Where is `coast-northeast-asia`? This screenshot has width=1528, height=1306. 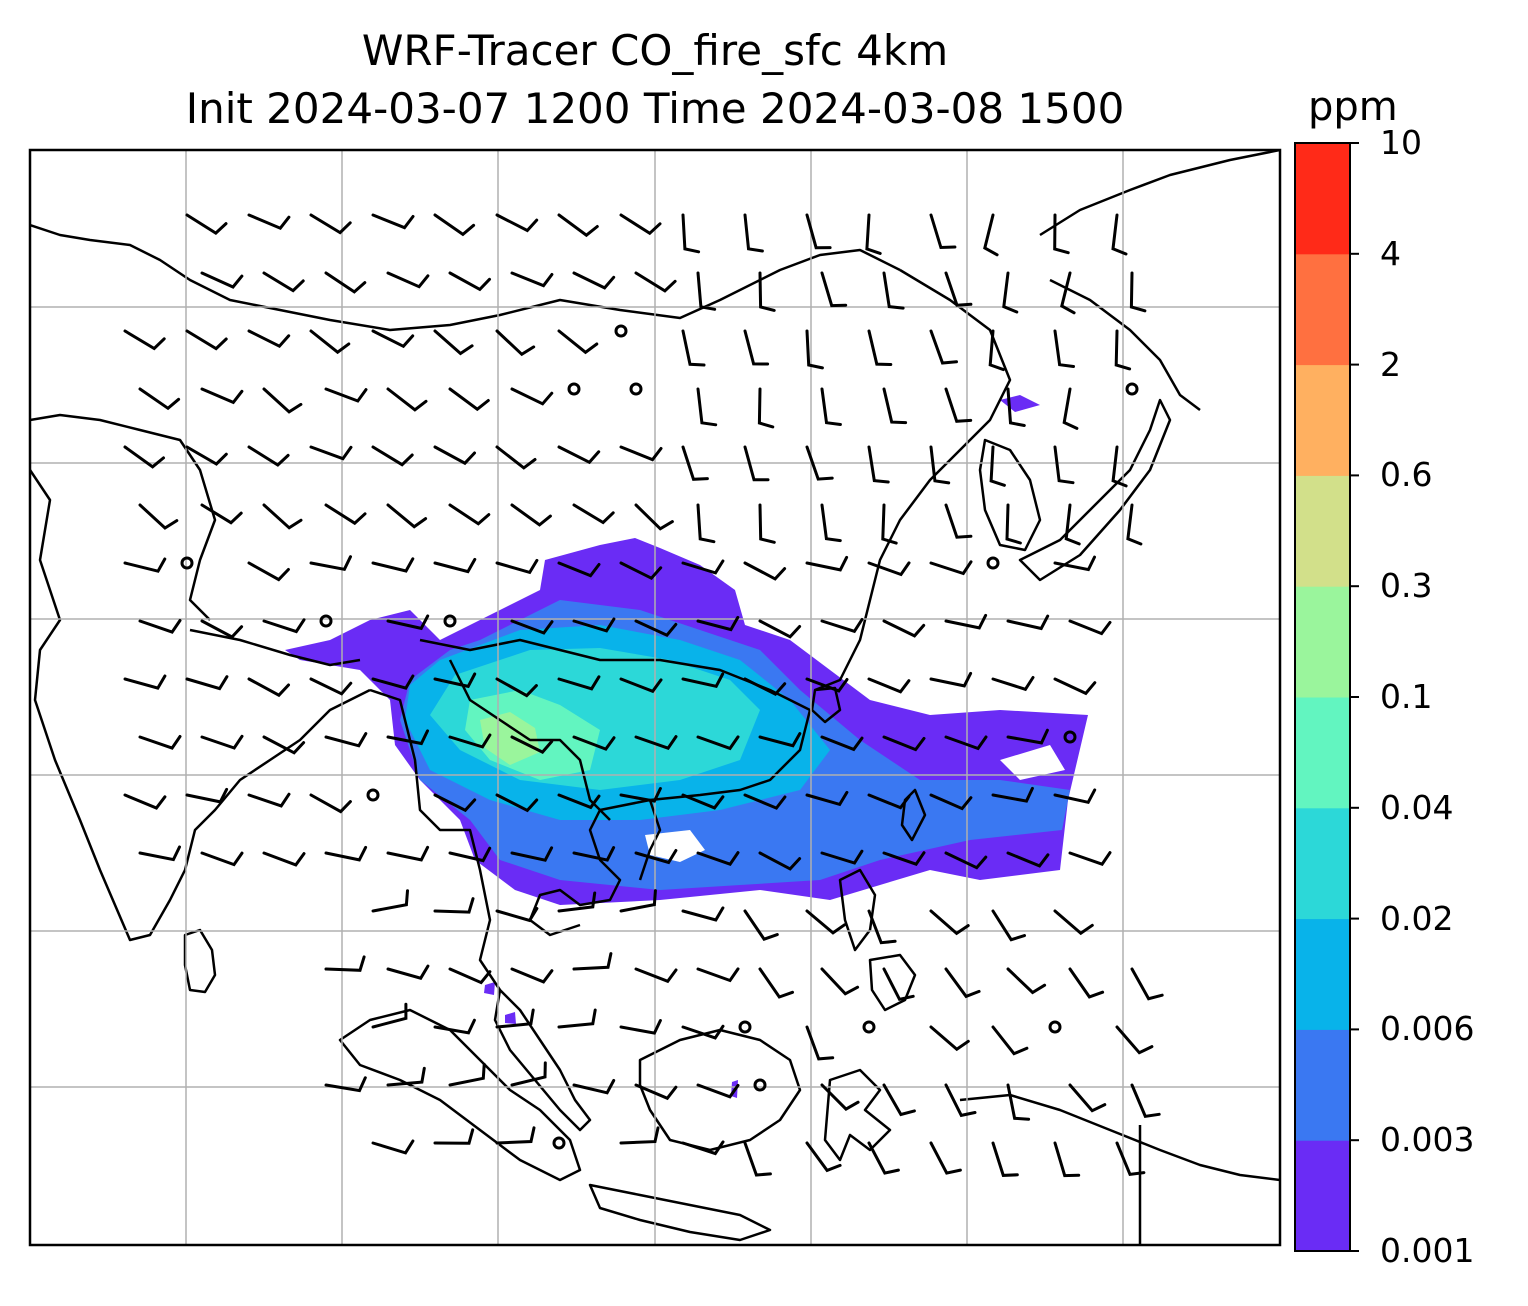
coast-northeast-asia is located at coordinates (1159, 193).